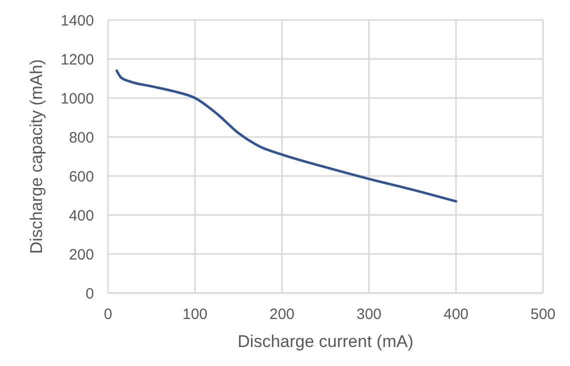 Image resolution: width=570 pixels, height=366 pixels. Describe the element at coordinates (543, 314) in the screenshot. I see `x-tick-label: 500` at that location.